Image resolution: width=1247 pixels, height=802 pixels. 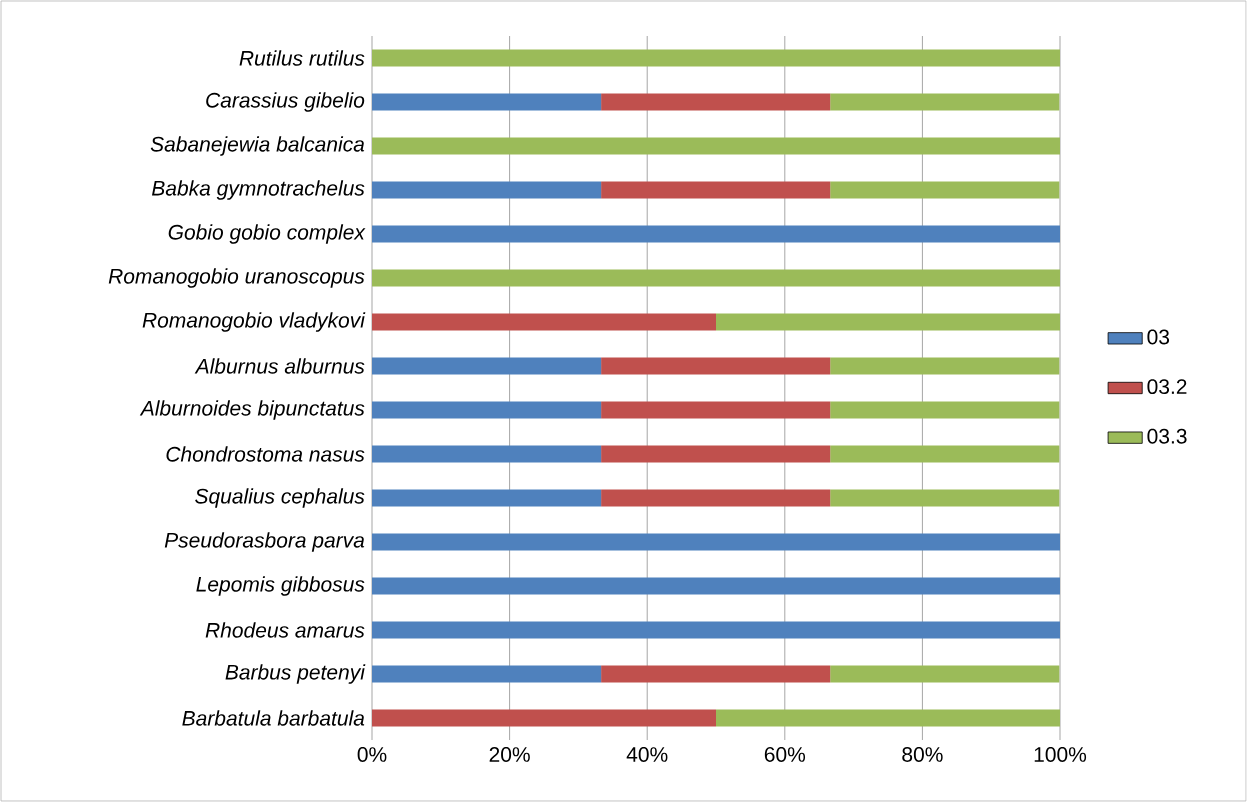 What do you see at coordinates (252, 410) in the screenshot?
I see `y-tick-label: Alburnoides bipunctatus` at bounding box center [252, 410].